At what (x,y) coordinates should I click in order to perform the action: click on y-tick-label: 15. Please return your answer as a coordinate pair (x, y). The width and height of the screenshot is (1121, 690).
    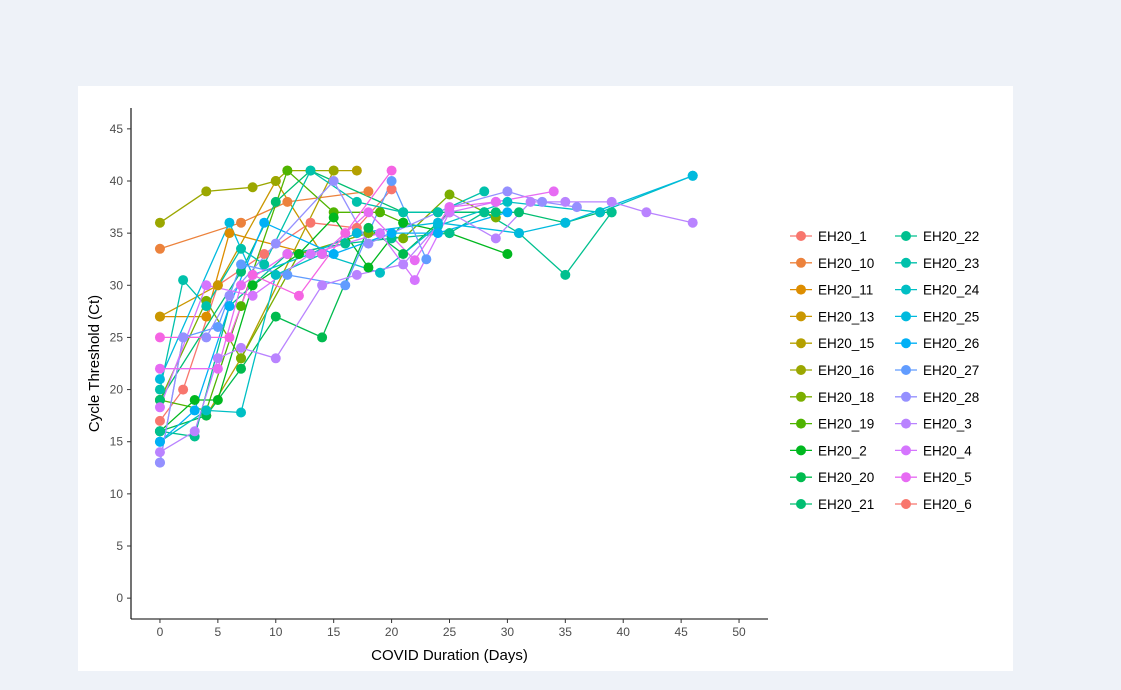
    Looking at the image, I should click on (117, 442).